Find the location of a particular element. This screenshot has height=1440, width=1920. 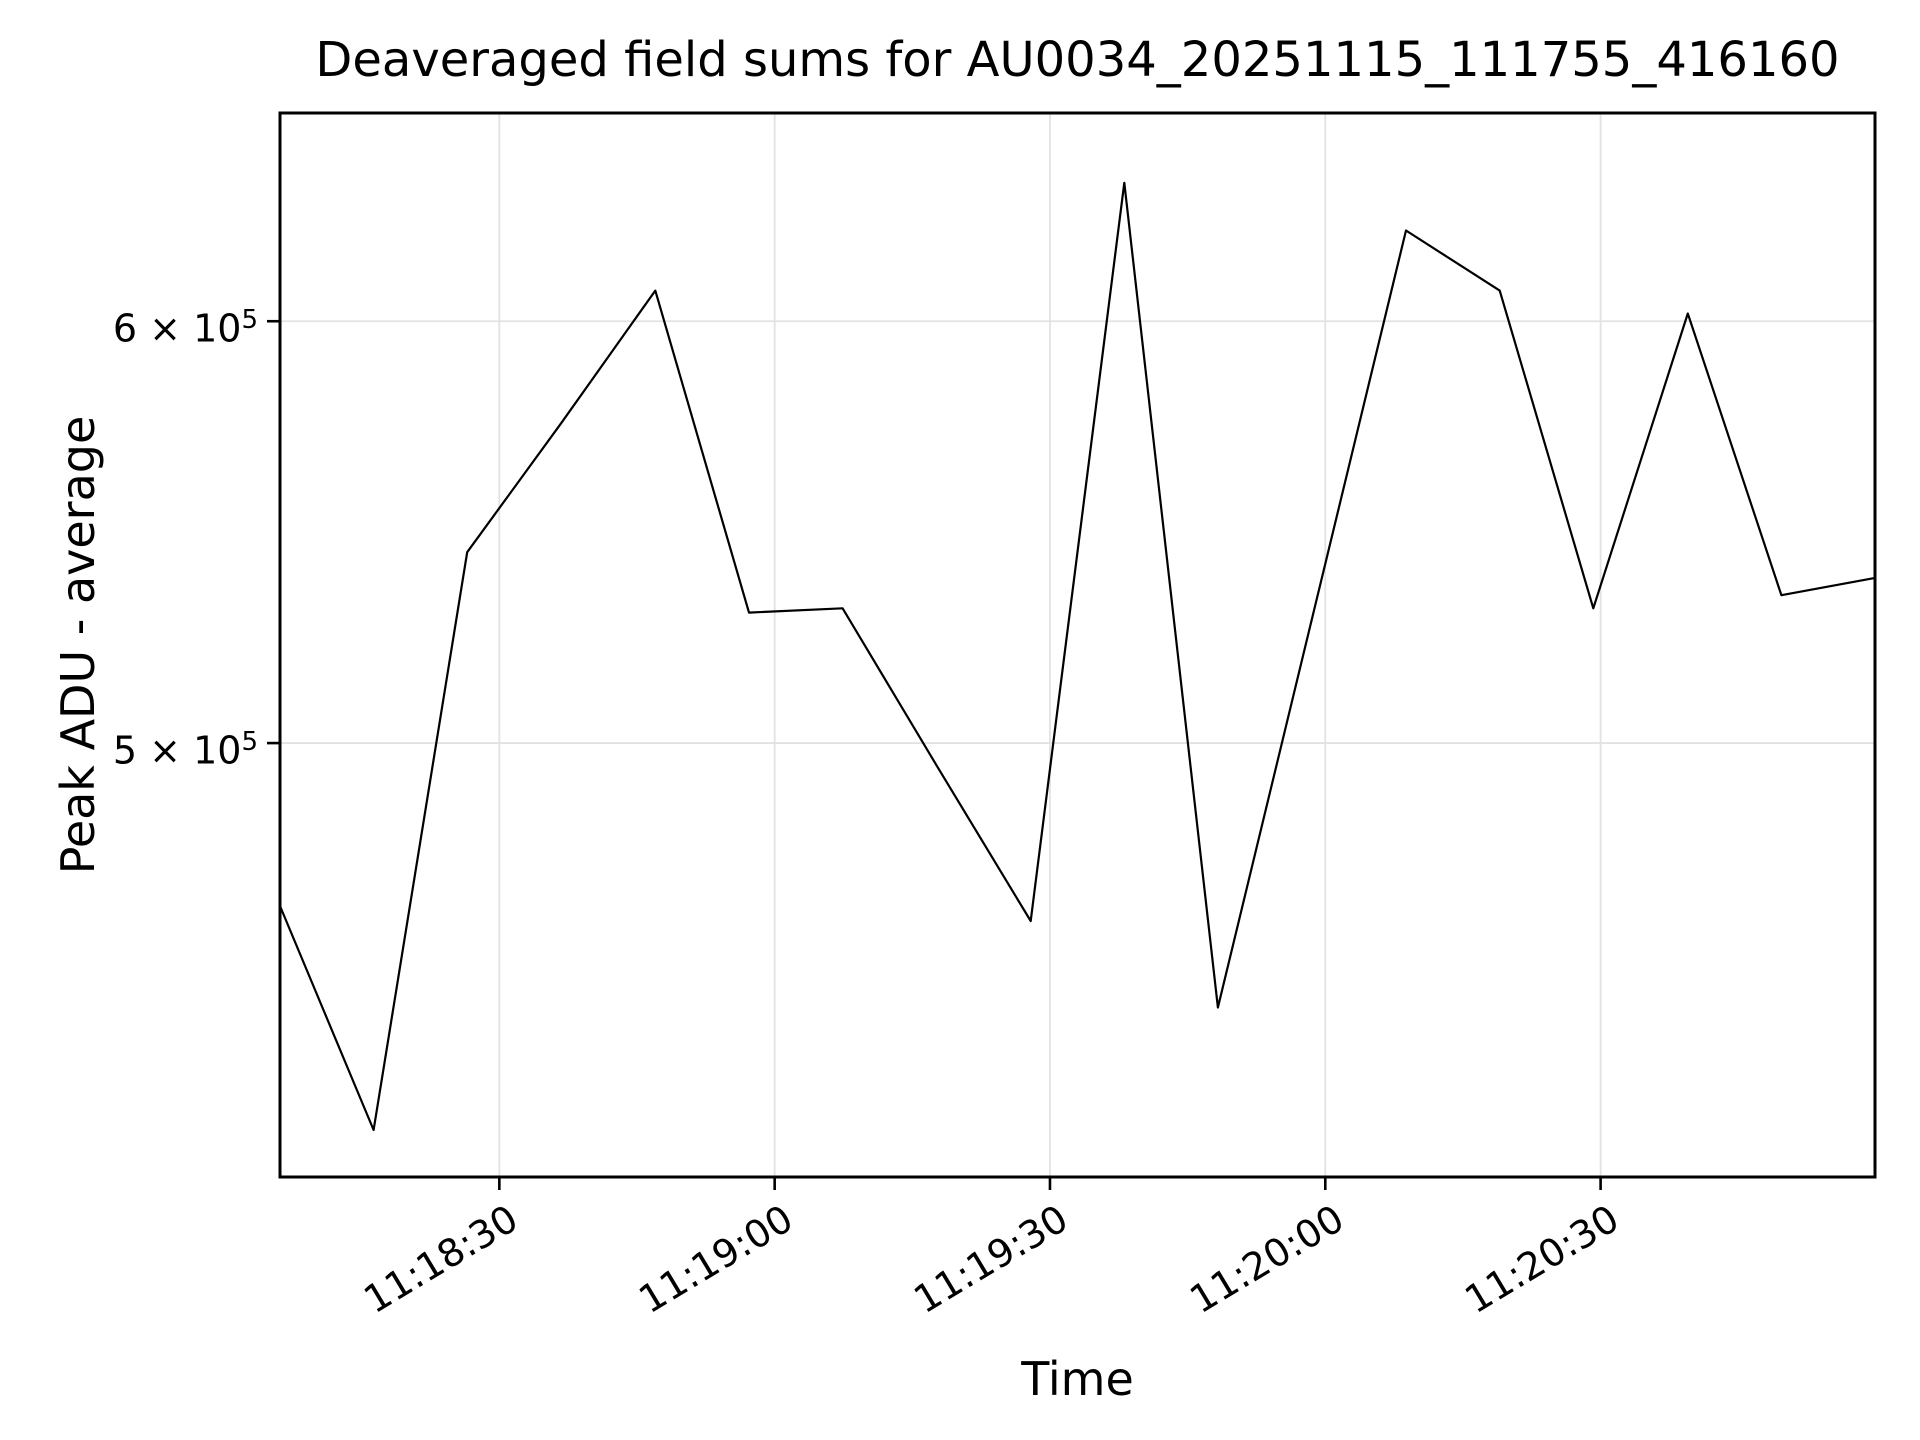

y-tick-label-base: 5 × 10 is located at coordinates (177, 750).